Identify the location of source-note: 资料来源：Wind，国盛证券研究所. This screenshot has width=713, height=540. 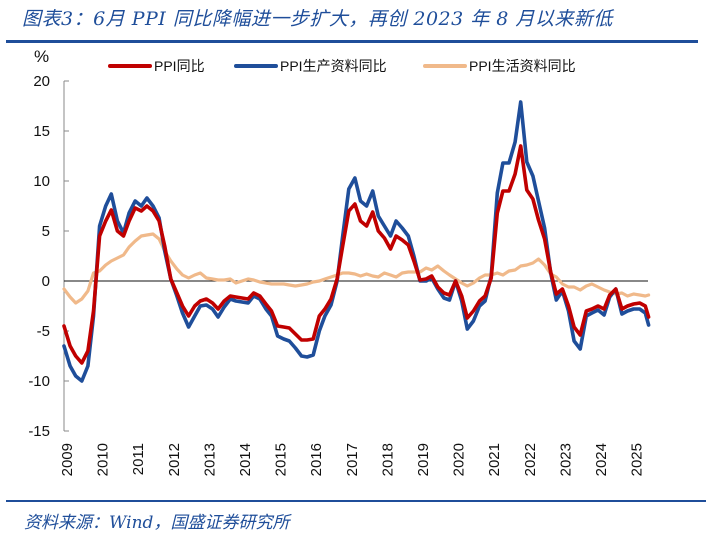
(157, 523).